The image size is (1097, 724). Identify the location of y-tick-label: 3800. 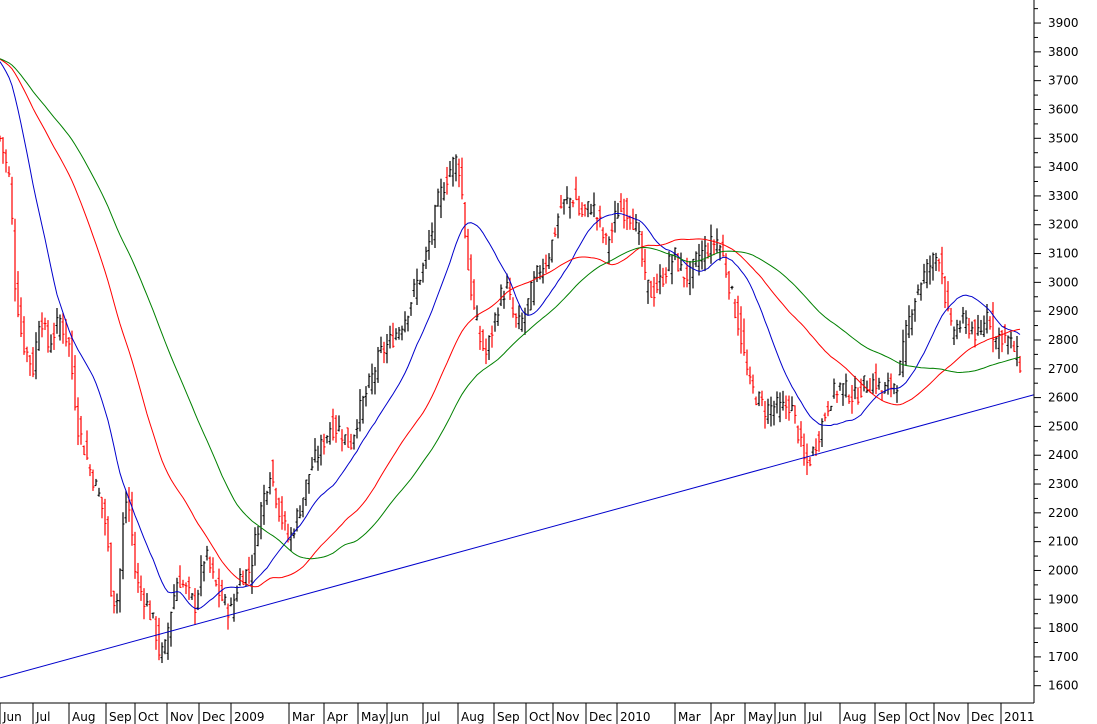
(1063, 52).